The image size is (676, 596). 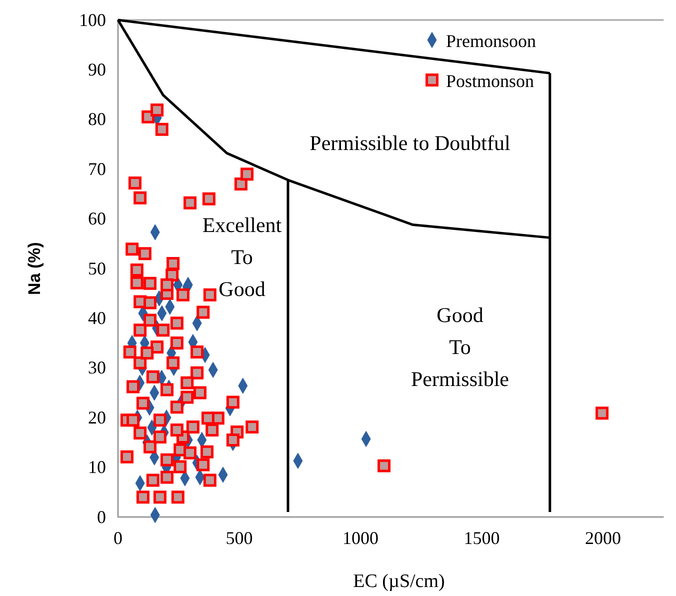 What do you see at coordinates (97, 368) in the screenshot?
I see `y-tick-label: 30` at bounding box center [97, 368].